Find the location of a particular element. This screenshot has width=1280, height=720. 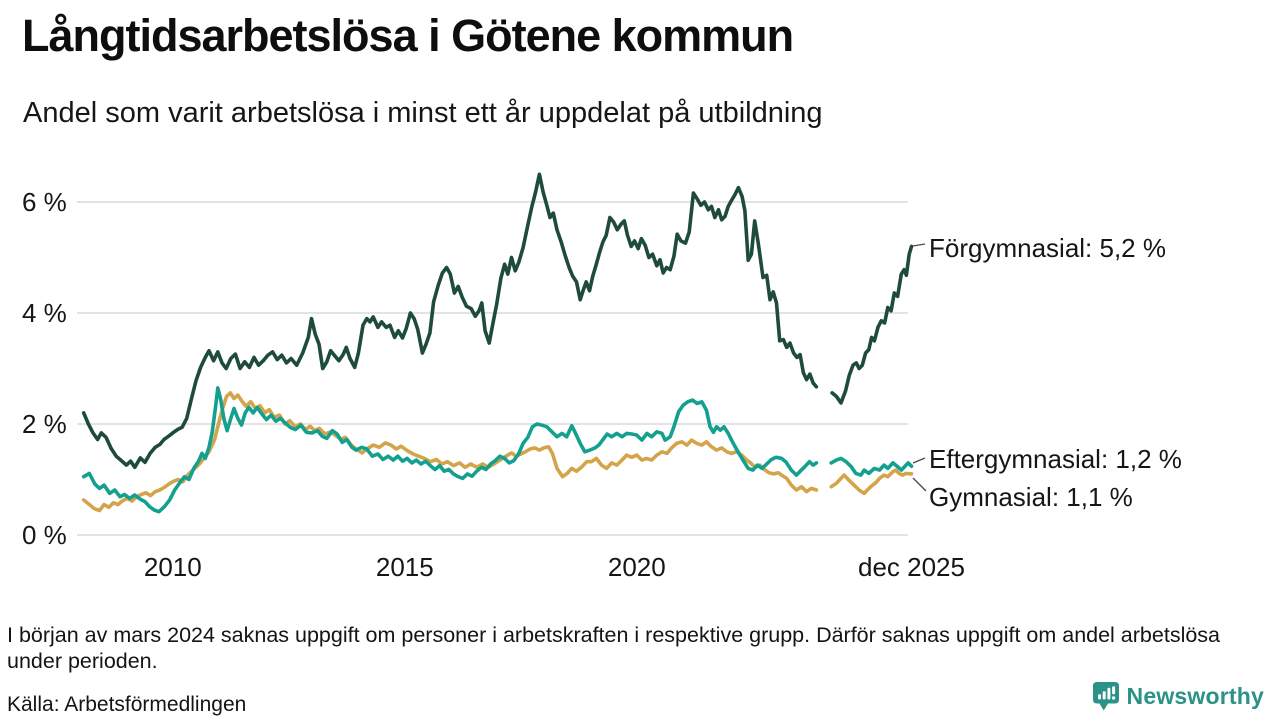

y-tick-label: 2 % is located at coordinates (44, 424).